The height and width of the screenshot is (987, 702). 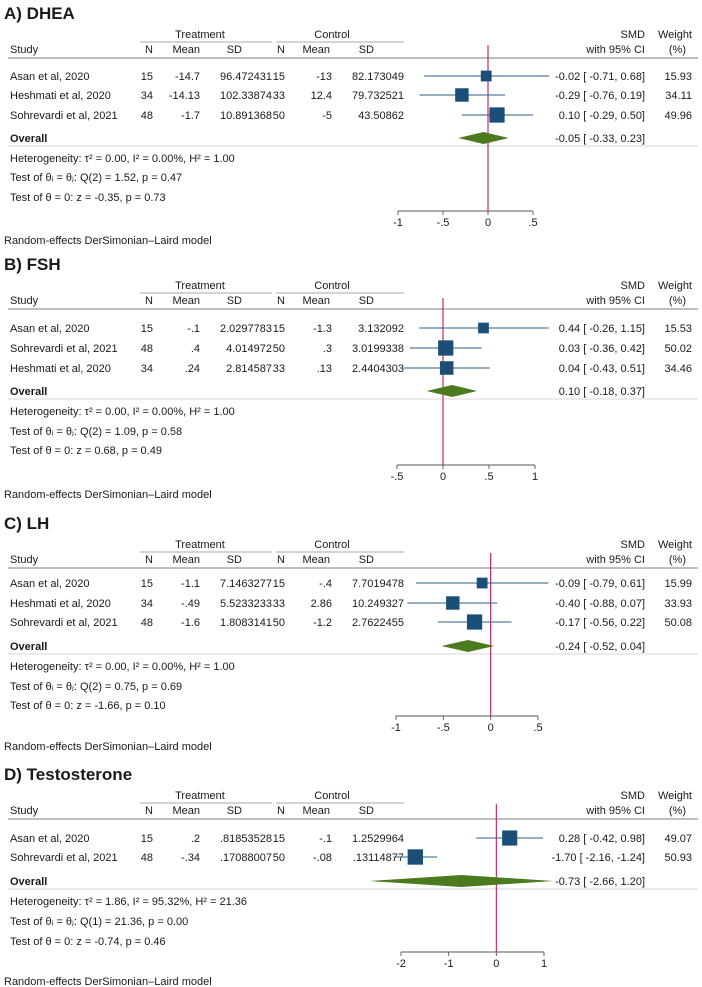 I want to click on mean-treatment: -14.7, so click(x=187, y=77).